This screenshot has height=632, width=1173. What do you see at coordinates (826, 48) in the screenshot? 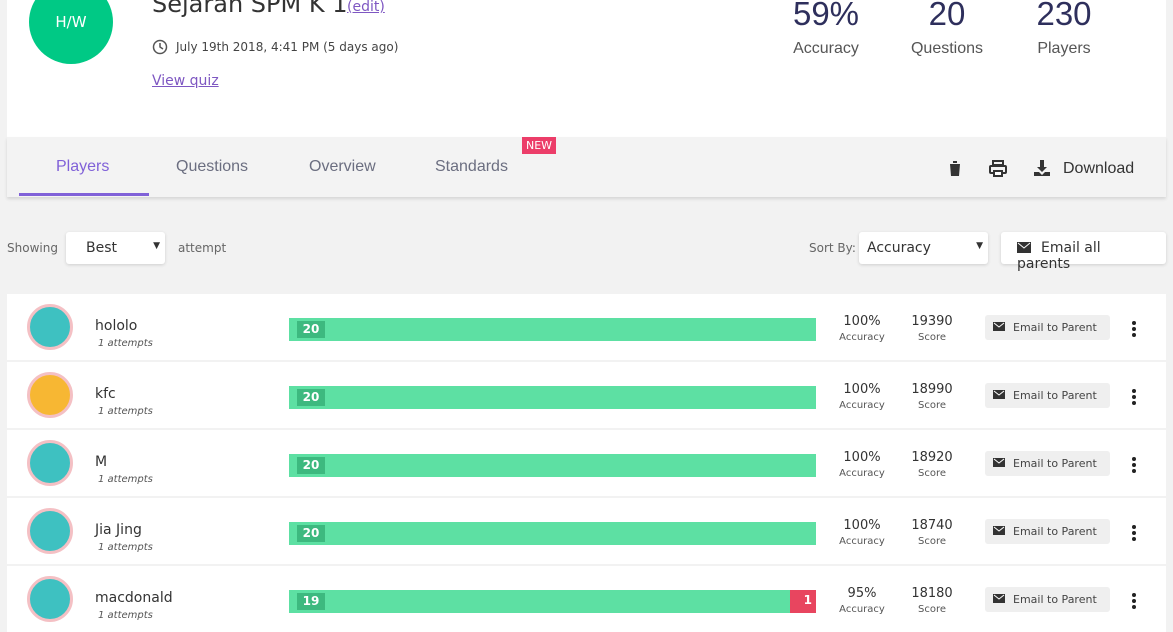
I see `stat-label: Accuracy` at bounding box center [826, 48].